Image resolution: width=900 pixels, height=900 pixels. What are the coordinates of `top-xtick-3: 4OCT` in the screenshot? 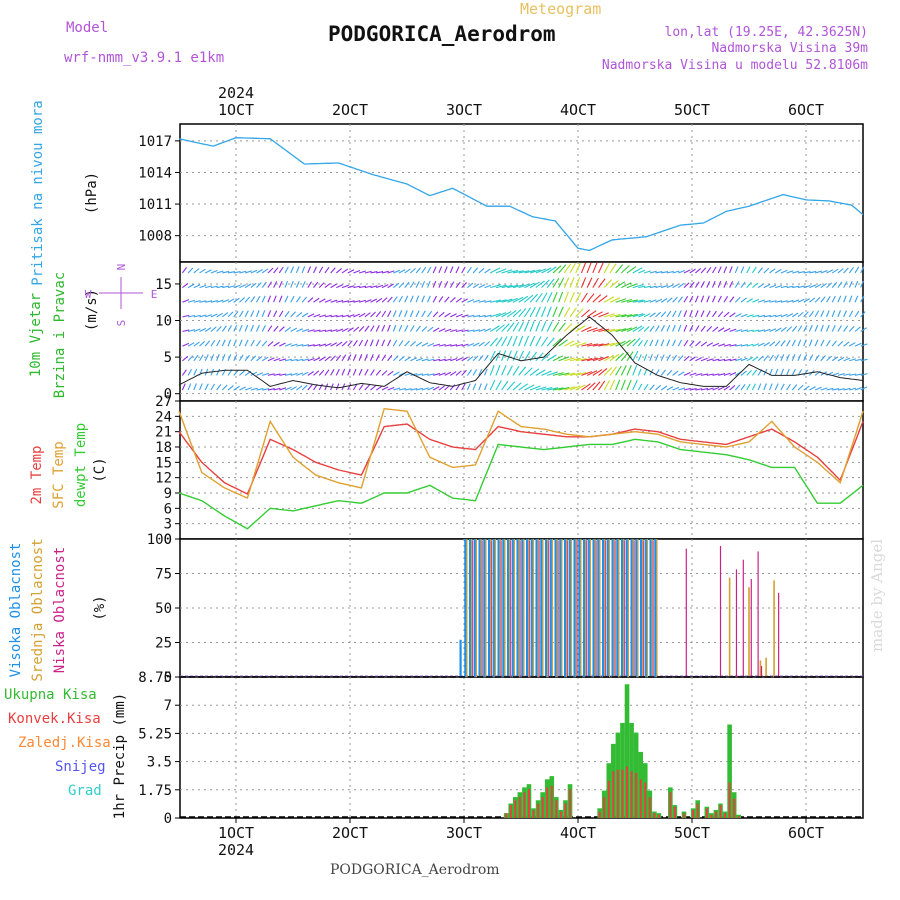 It's located at (578, 110).